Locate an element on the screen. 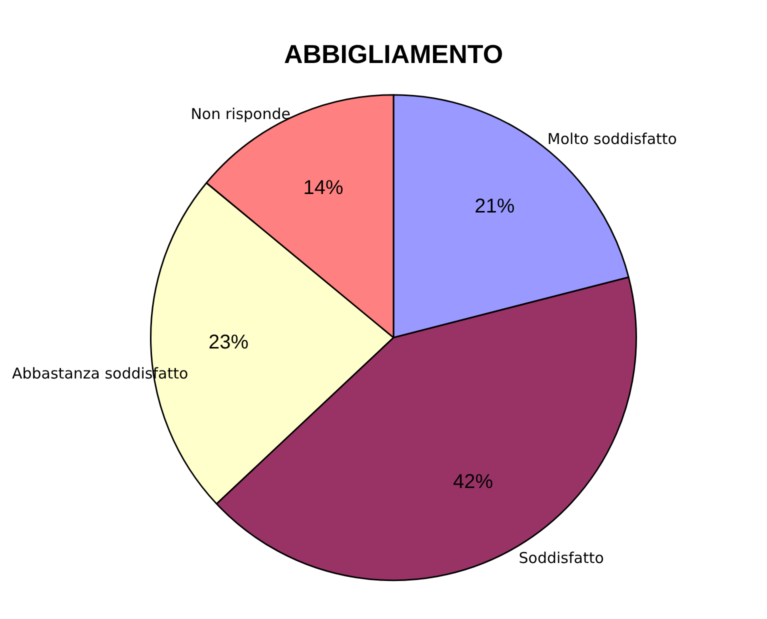 Image resolution: width=767 pixels, height=619 pixels. data-label: 23% is located at coordinates (228, 342).